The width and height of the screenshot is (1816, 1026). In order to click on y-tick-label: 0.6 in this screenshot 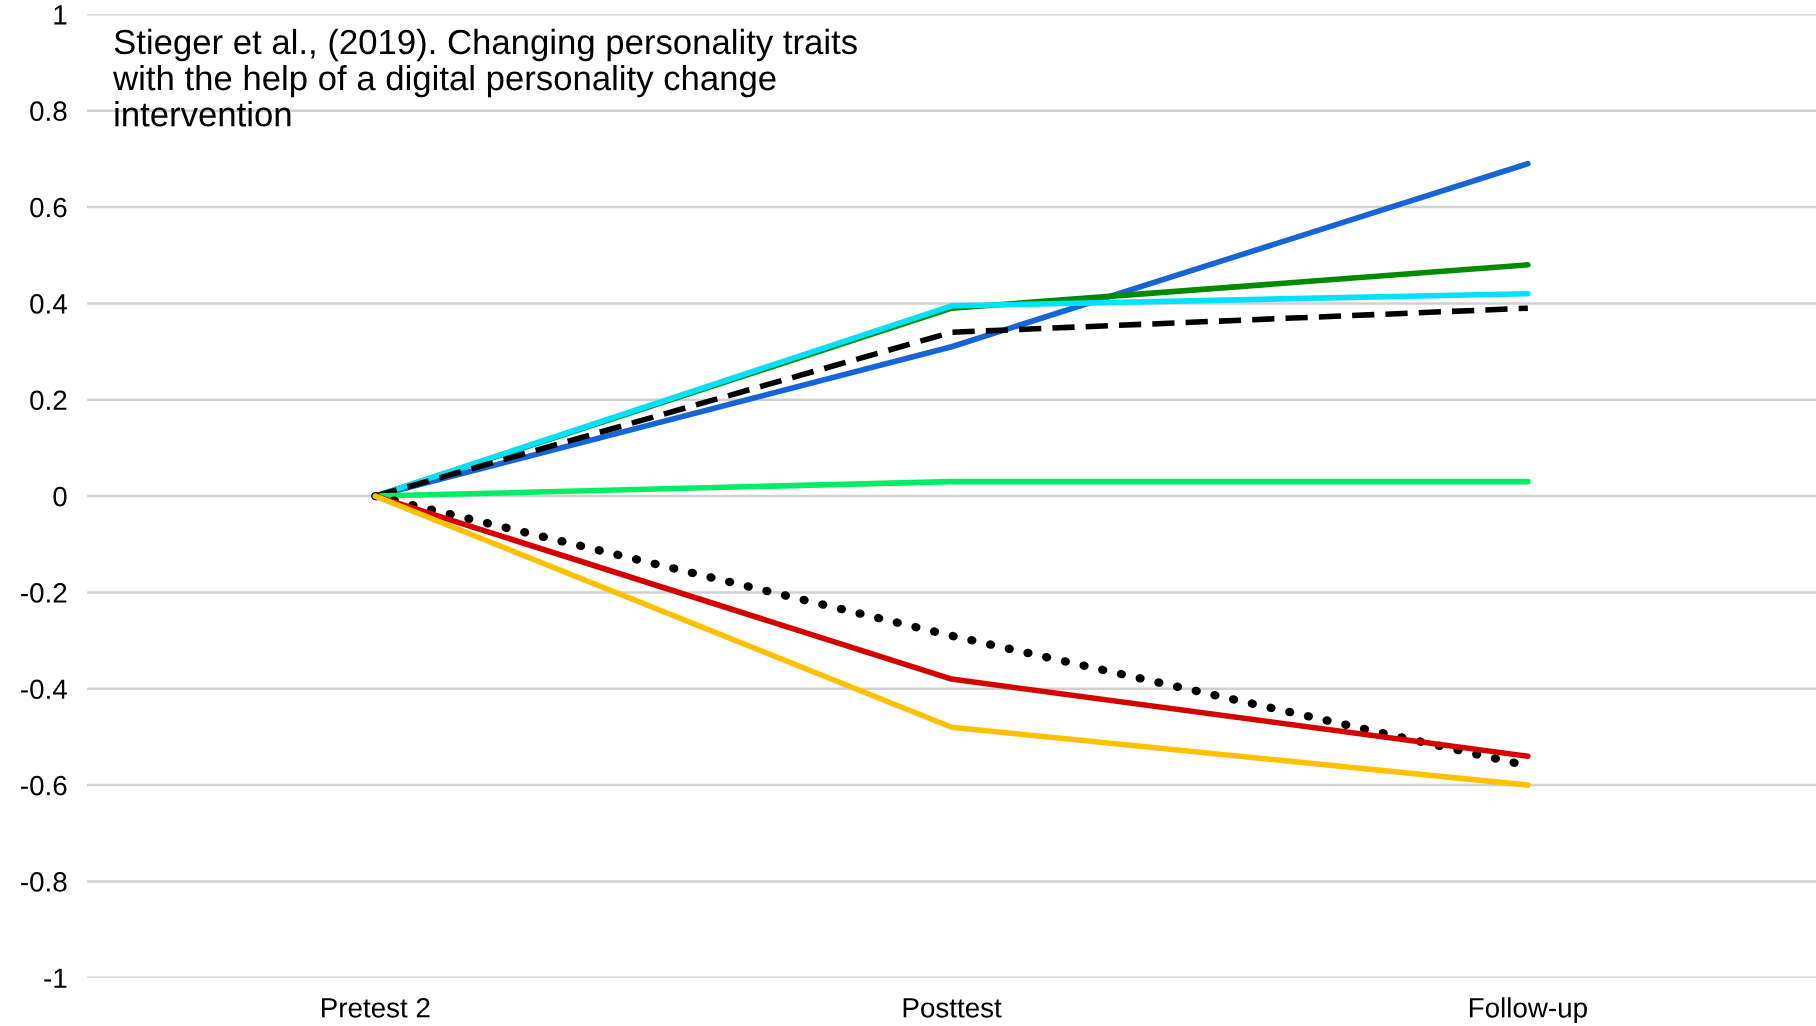, I will do `click(48, 207)`.